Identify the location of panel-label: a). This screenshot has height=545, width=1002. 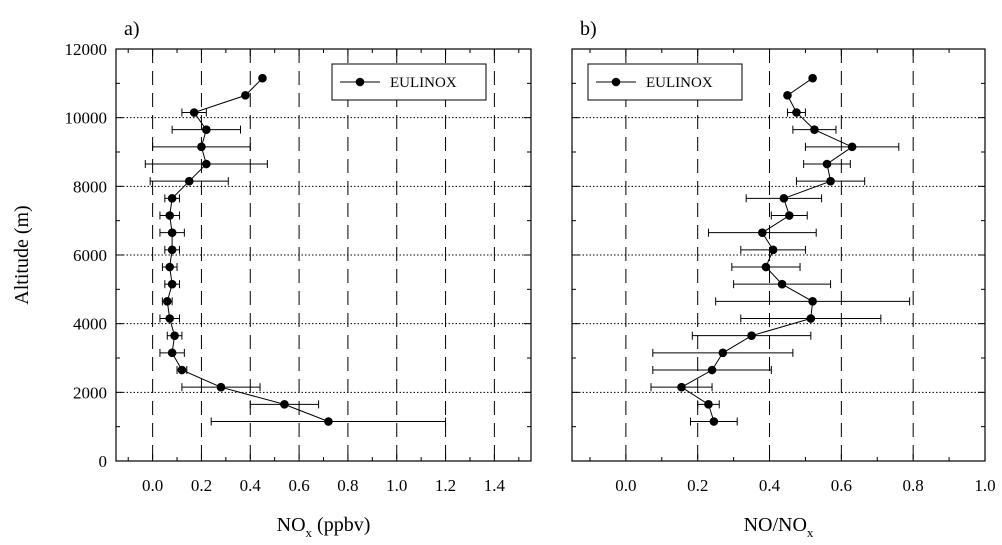
(132, 29).